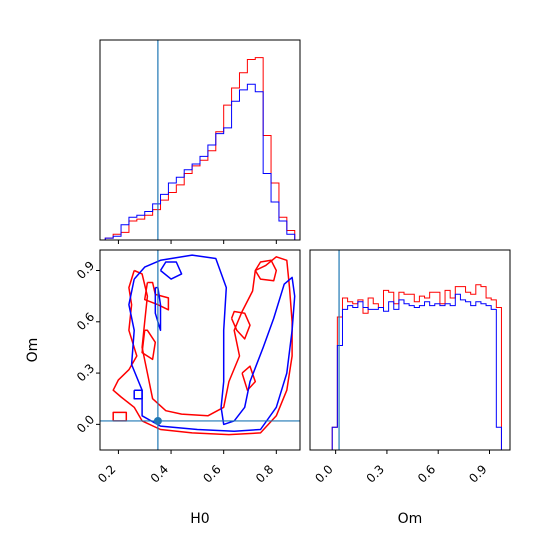 This screenshot has height=550, width=550. I want to click on om-xtick-label: 0.3, so click(375, 473).